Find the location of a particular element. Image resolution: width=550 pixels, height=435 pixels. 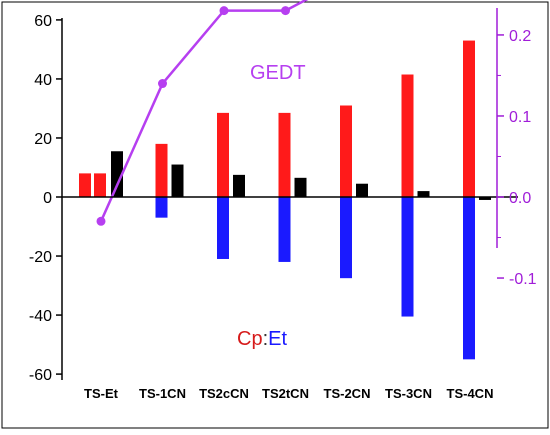

category-label: TS2cCN is located at coordinates (224, 393).